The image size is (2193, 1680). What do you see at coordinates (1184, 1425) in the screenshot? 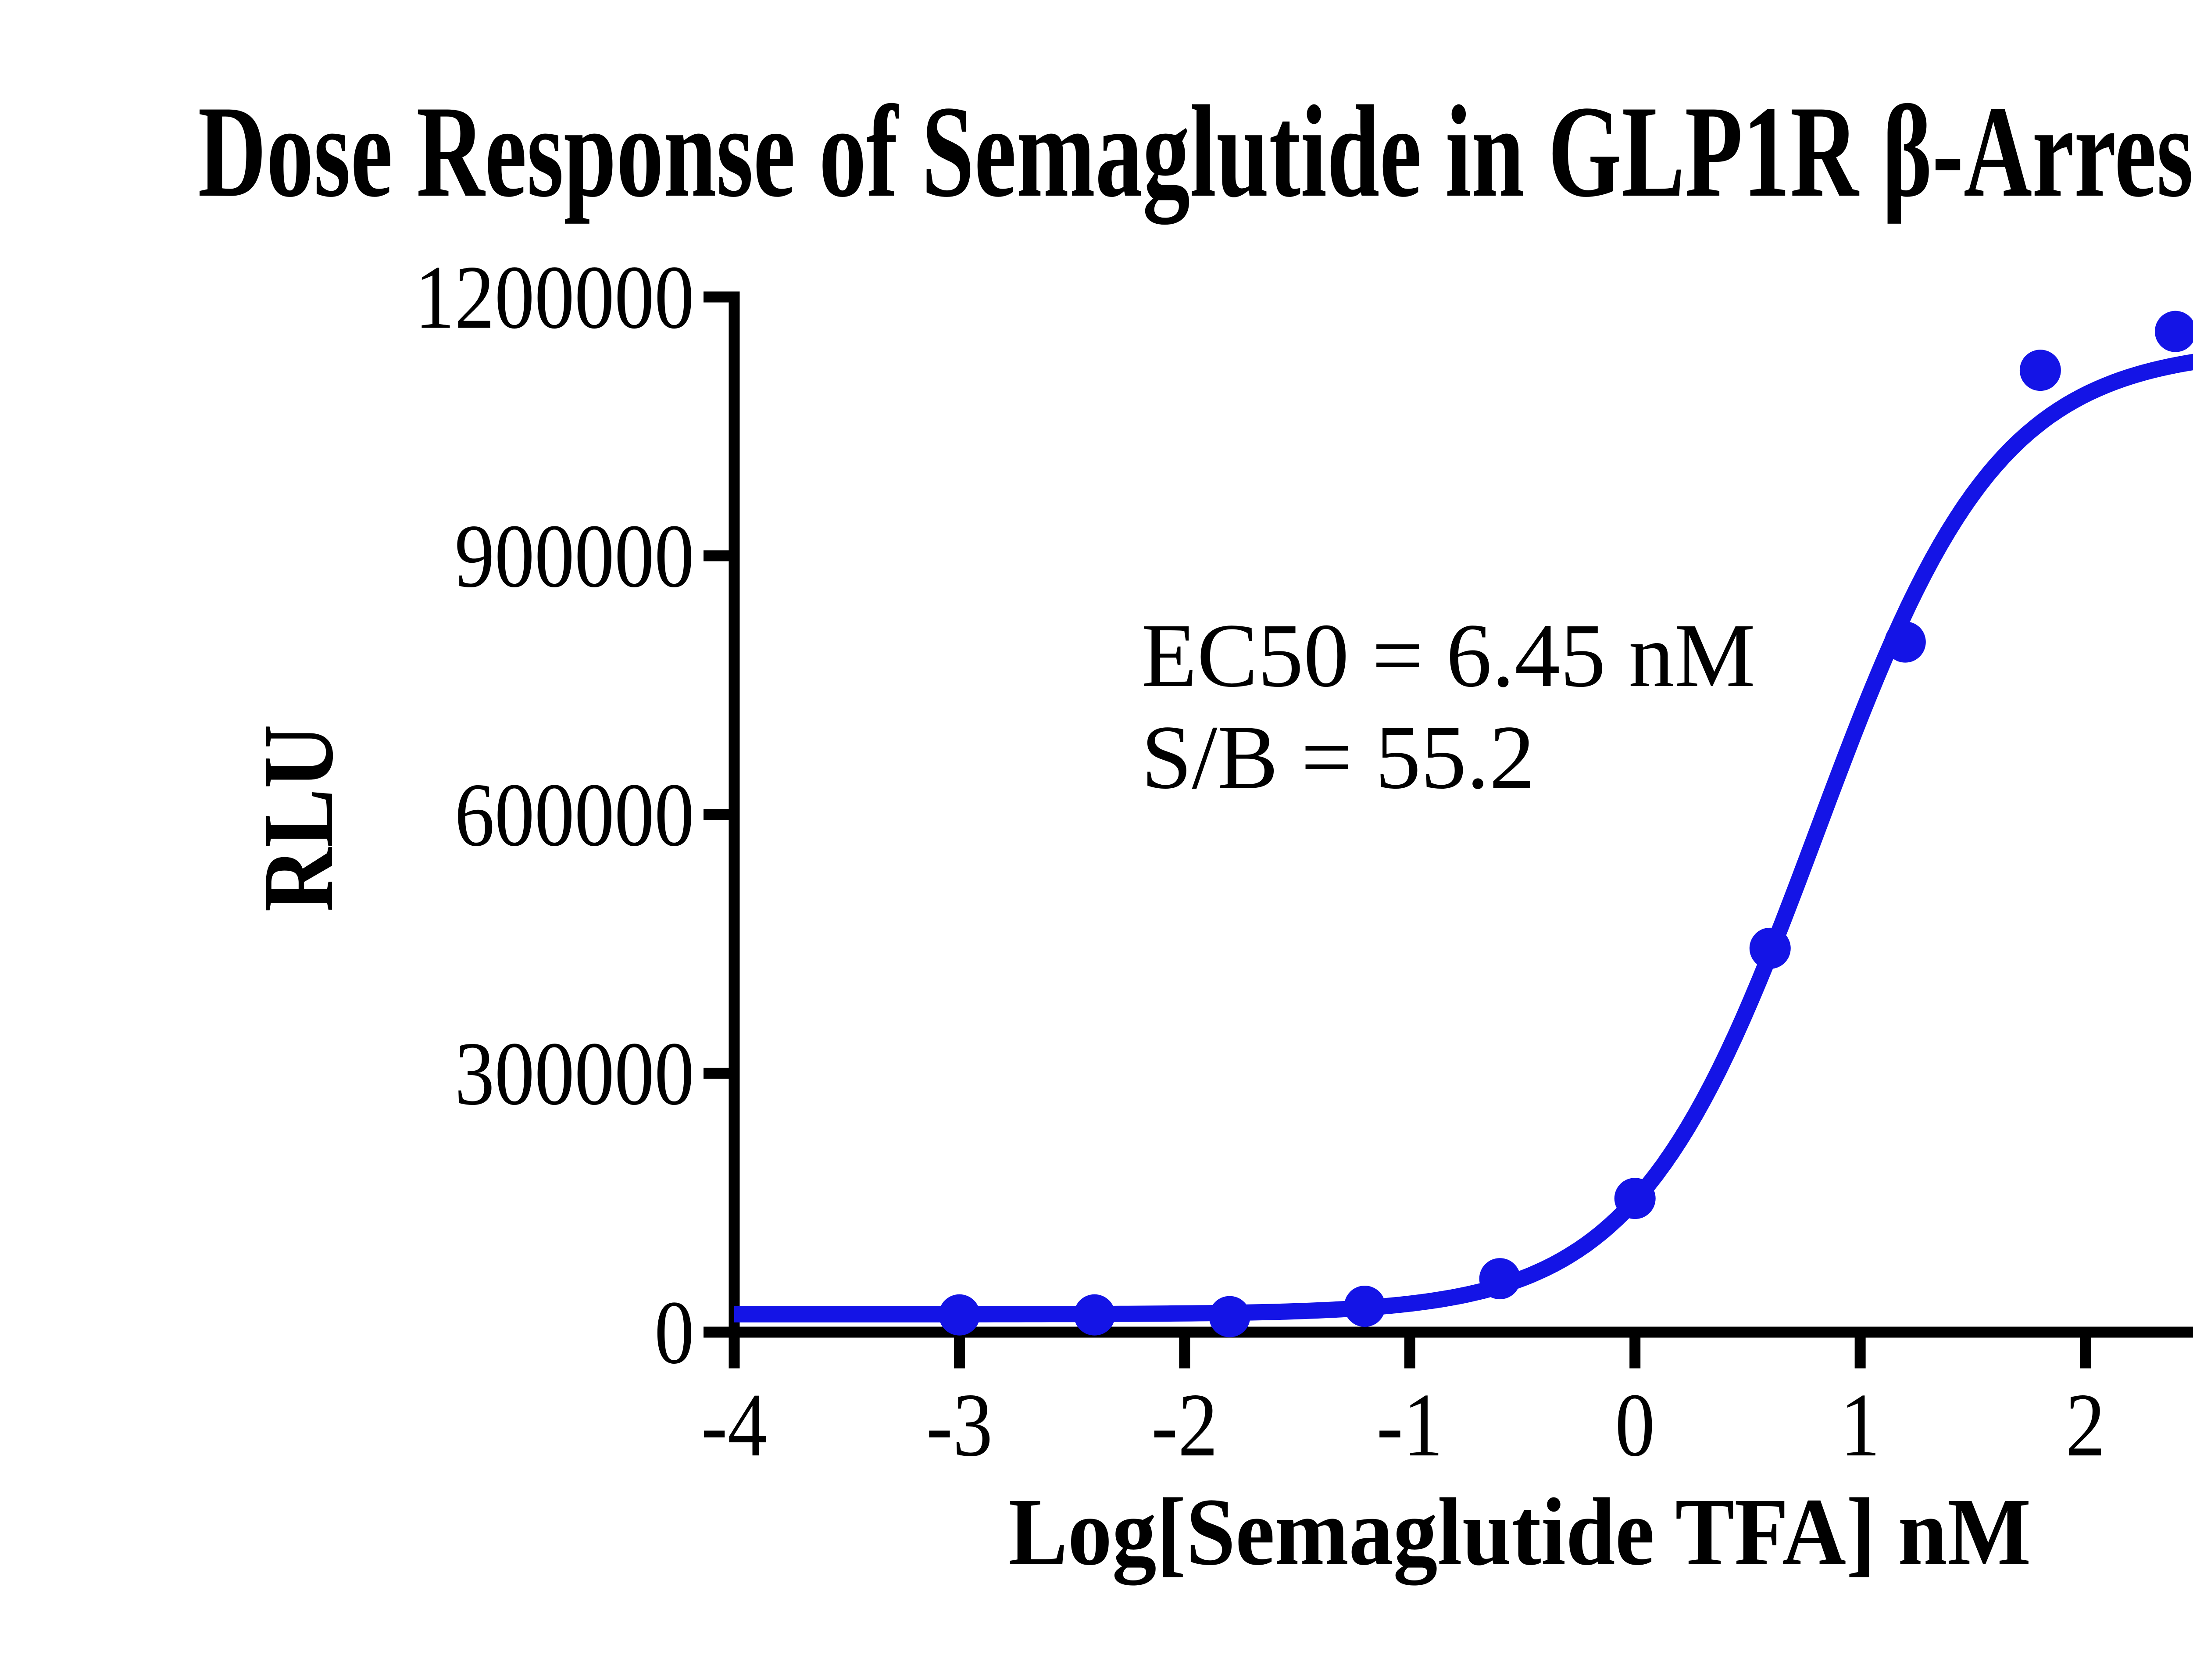
I see `x-tick-label: -2` at bounding box center [1184, 1425].